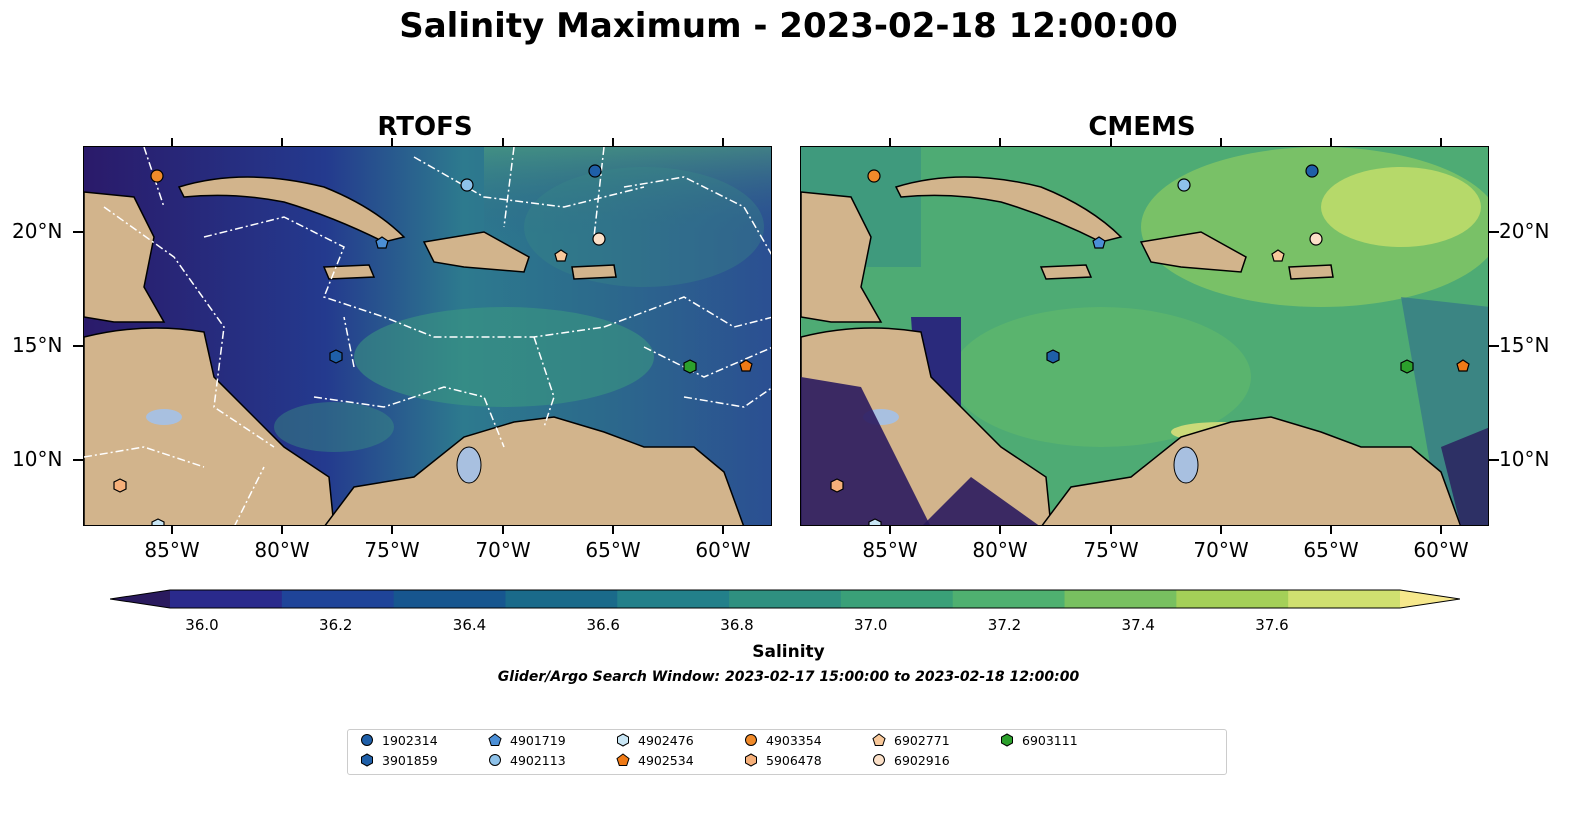  Describe the element at coordinates (794, 740) in the screenshot. I see `legend-label: 4903354` at that location.